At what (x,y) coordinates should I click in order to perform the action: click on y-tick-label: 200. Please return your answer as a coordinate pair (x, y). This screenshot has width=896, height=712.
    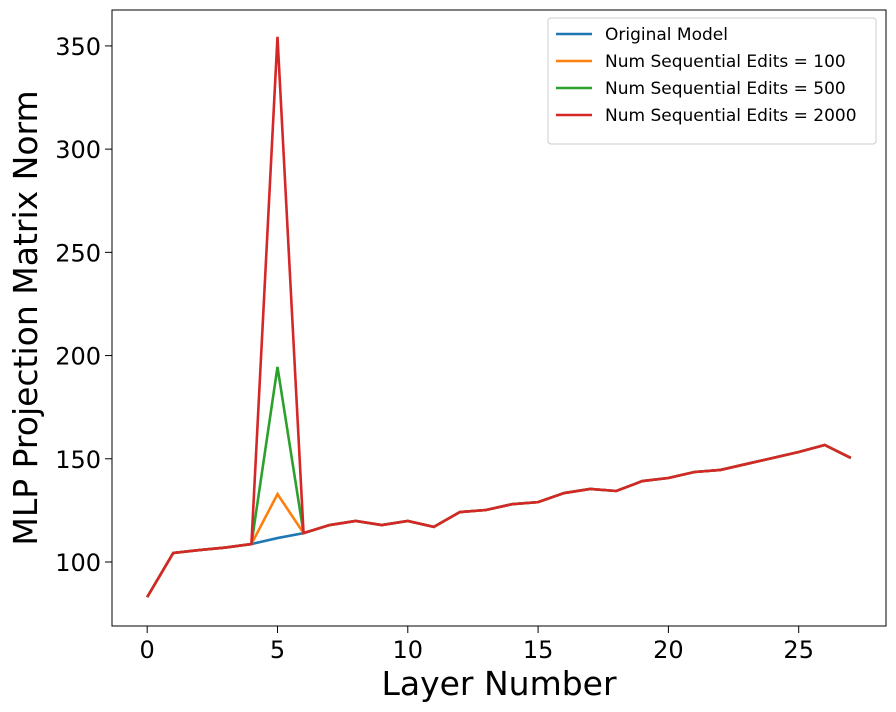
    Looking at the image, I should click on (78, 357).